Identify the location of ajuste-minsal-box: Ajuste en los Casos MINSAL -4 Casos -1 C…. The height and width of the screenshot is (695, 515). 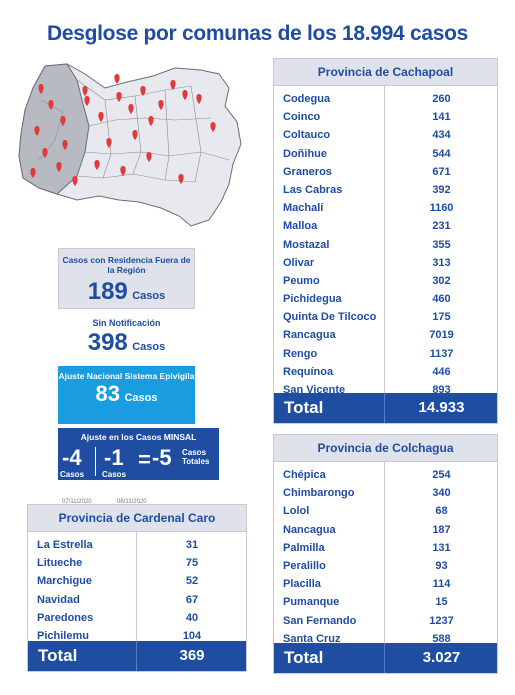
(138, 454).